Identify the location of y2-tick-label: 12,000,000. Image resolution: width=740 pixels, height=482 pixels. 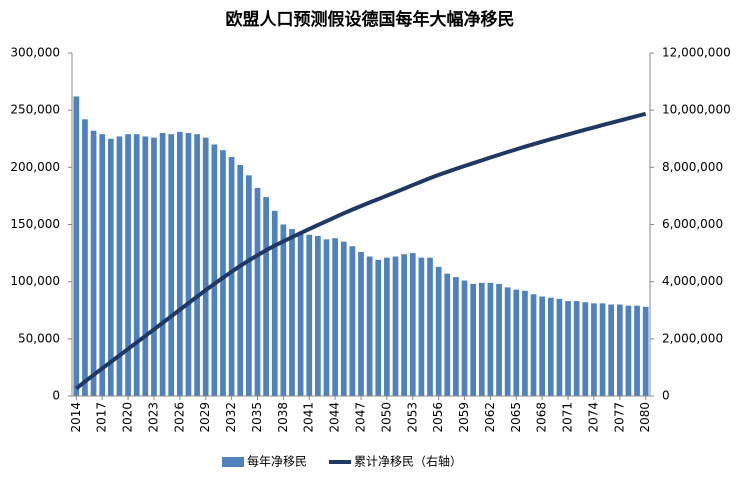
(696, 53).